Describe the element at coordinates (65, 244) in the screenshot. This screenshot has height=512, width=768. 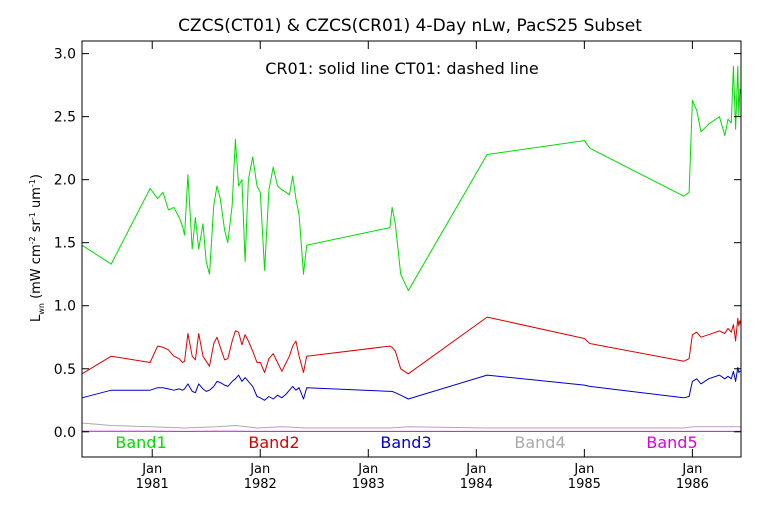
I see `y-tick-label-3: 1.5` at that location.